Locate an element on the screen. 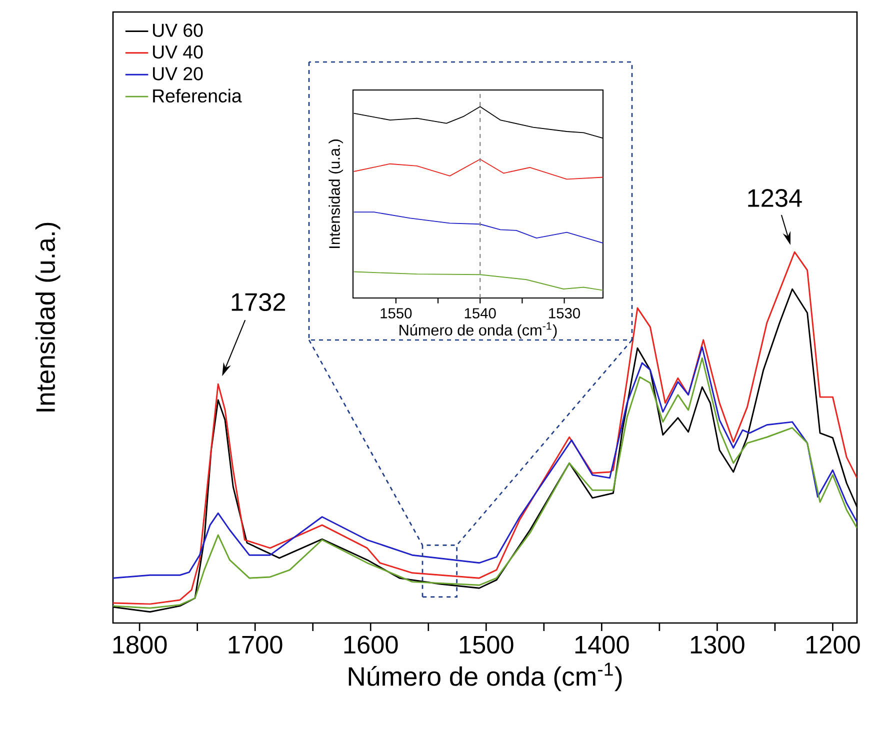 This screenshot has width=872, height=738. legend-label: Referencia is located at coordinates (197, 95).